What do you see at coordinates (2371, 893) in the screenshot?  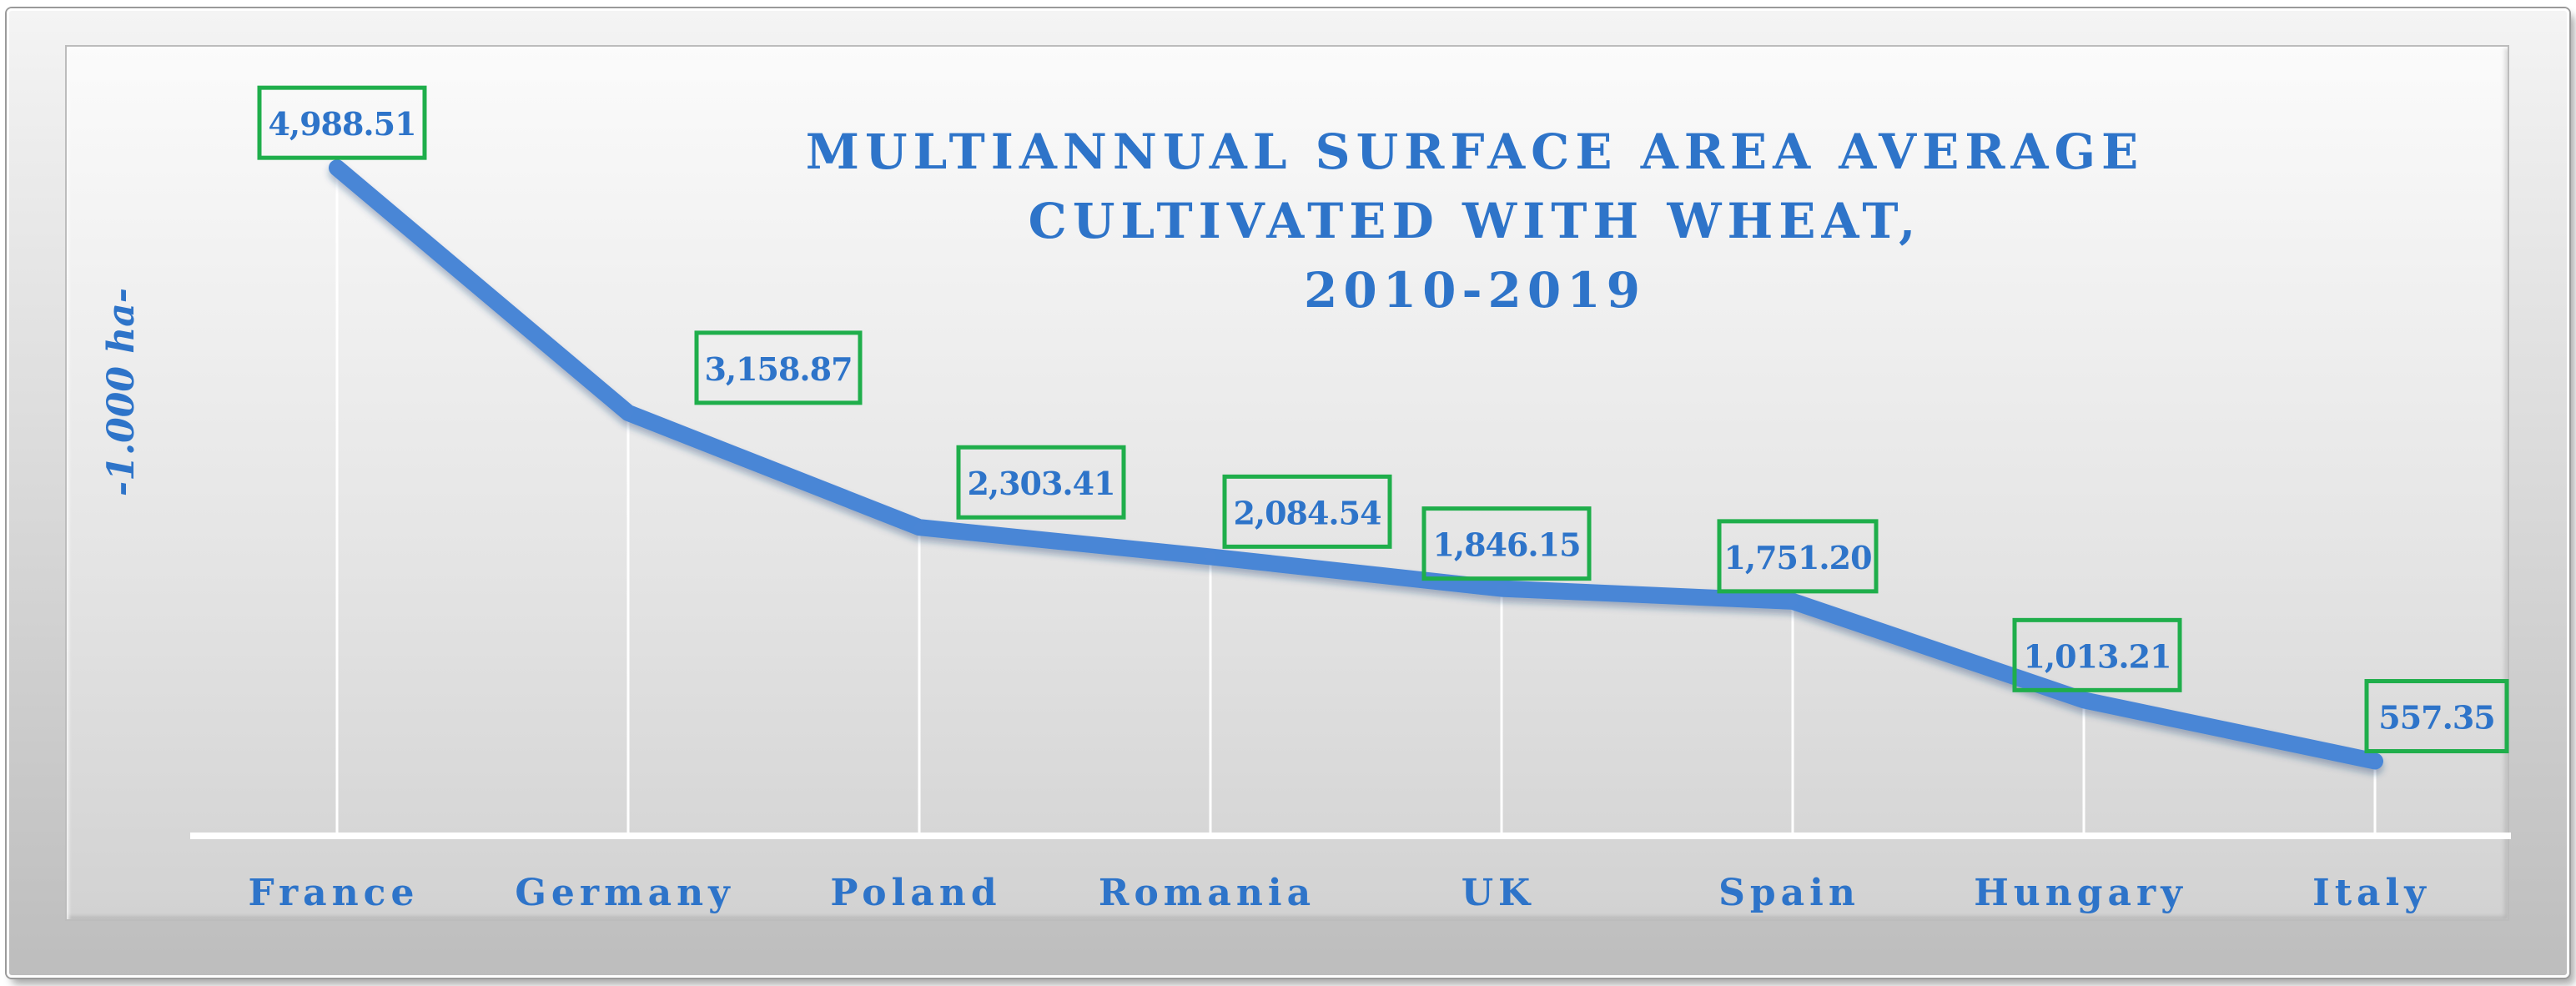 I see `x-tick-label-italy: Italy` at bounding box center [2371, 893].